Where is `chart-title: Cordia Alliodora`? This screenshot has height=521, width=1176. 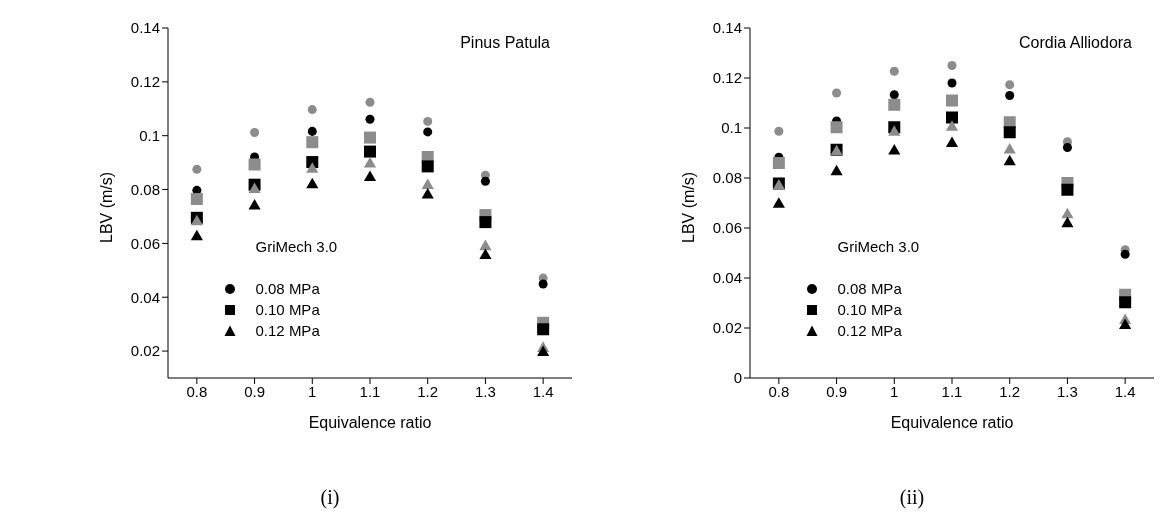 chart-title: Cordia Alliodora is located at coordinates (1075, 43).